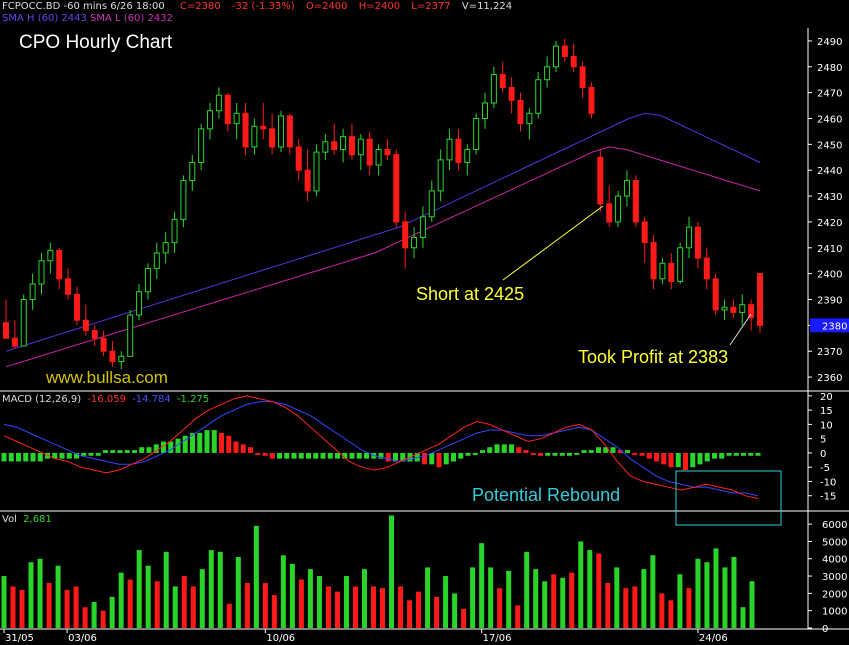 The image size is (849, 645). Describe the element at coordinates (829, 275) in the screenshot. I see `price-tick-label: 2400` at that location.